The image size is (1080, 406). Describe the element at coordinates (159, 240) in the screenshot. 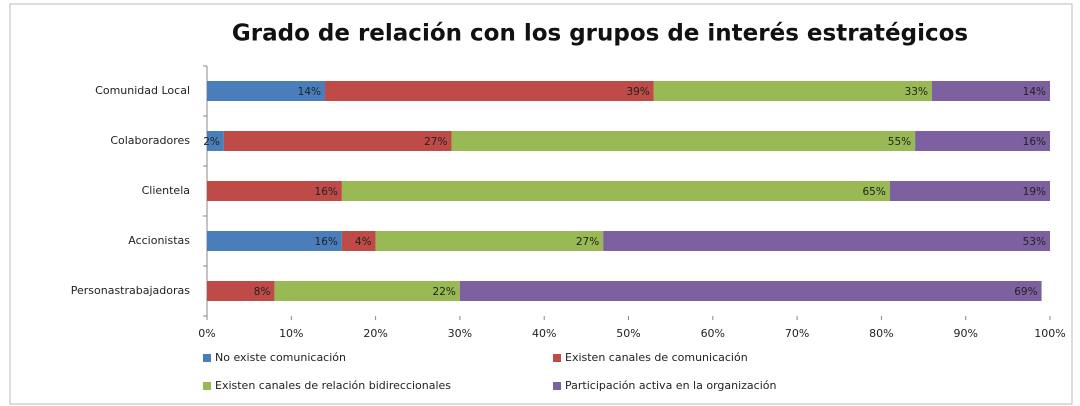

I see `y-tick-label: Accionistas` at that location.